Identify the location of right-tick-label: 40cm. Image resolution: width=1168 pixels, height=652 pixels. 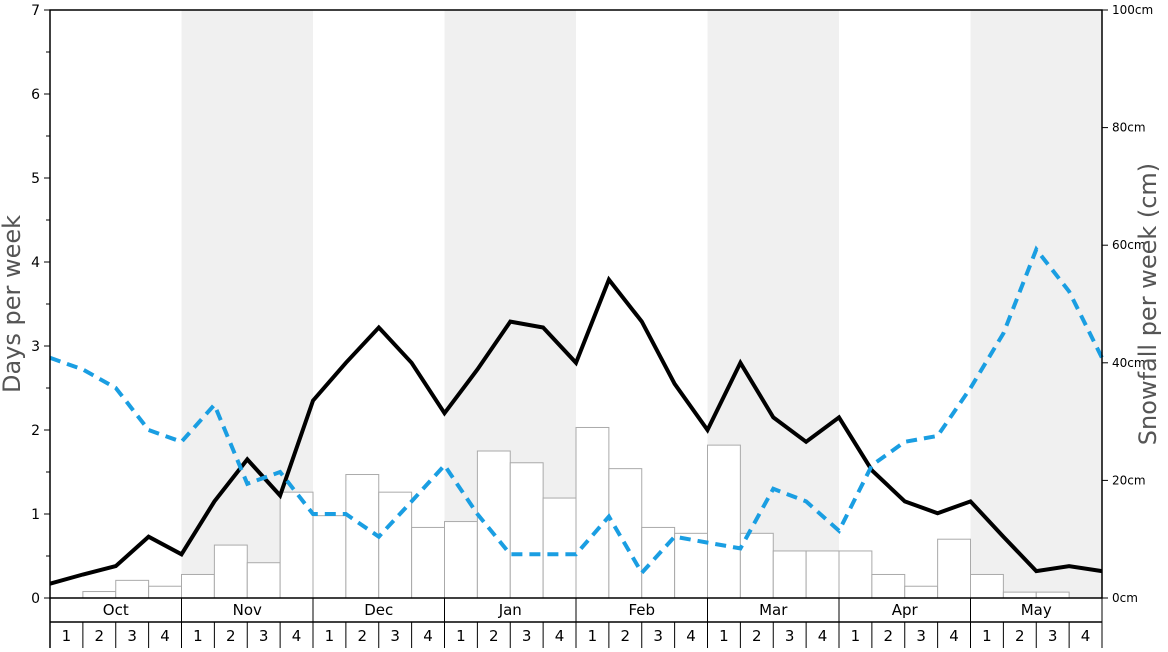
(1129, 363).